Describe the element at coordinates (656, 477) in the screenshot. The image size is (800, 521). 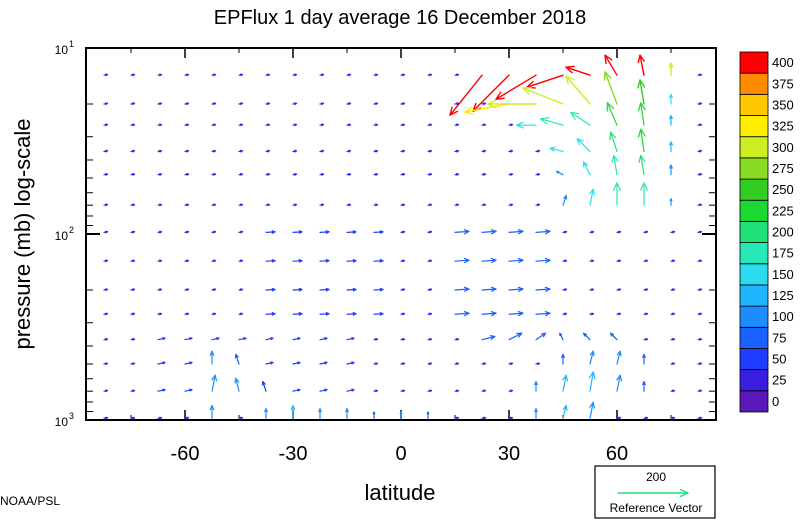
I see `reference-value: 200` at that location.